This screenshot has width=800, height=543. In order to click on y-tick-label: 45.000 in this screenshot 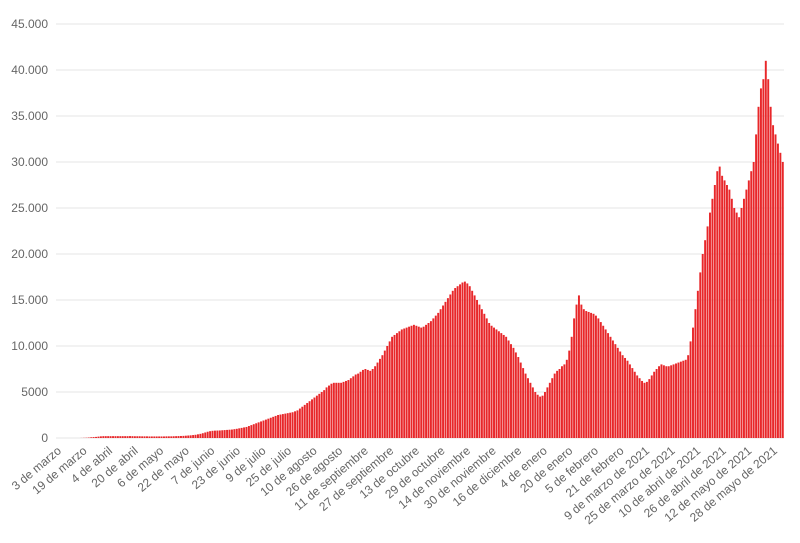, I will do `click(29, 24)`.